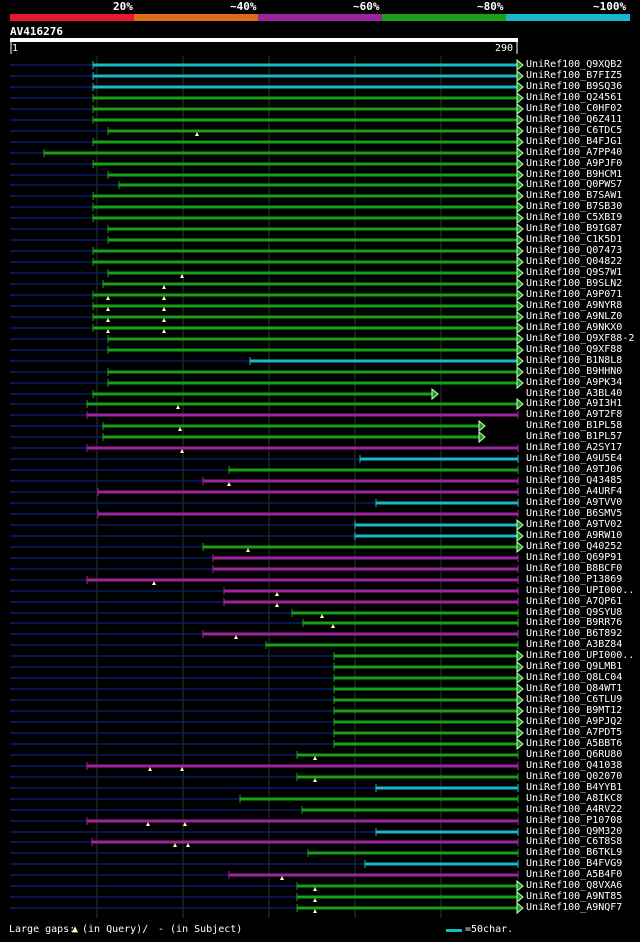 This screenshot has width=640, height=942. I want to click on hit-label: UniRef100_A9NLZ0, so click(574, 316).